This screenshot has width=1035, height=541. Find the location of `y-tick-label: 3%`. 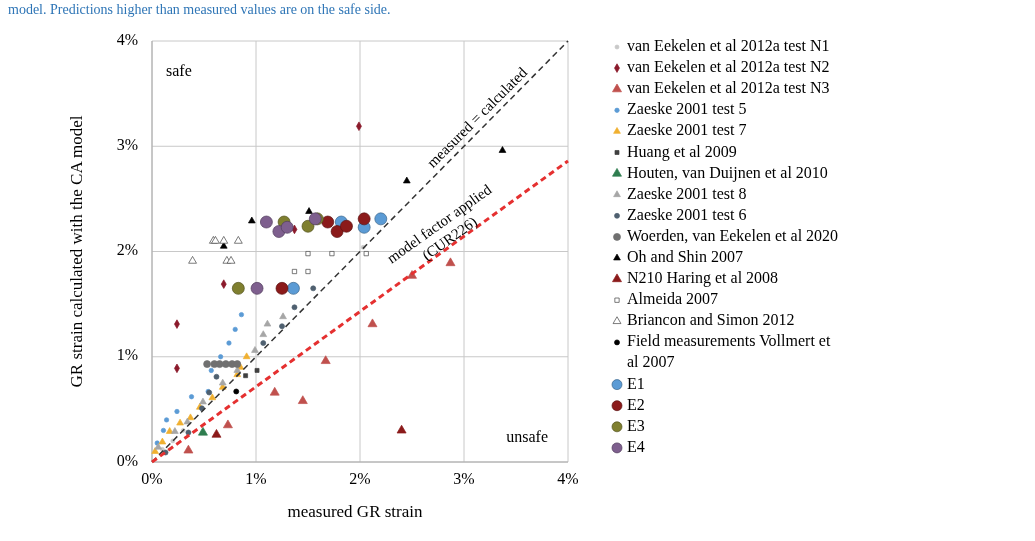

y-tick-label: 3% is located at coordinates (127, 144).